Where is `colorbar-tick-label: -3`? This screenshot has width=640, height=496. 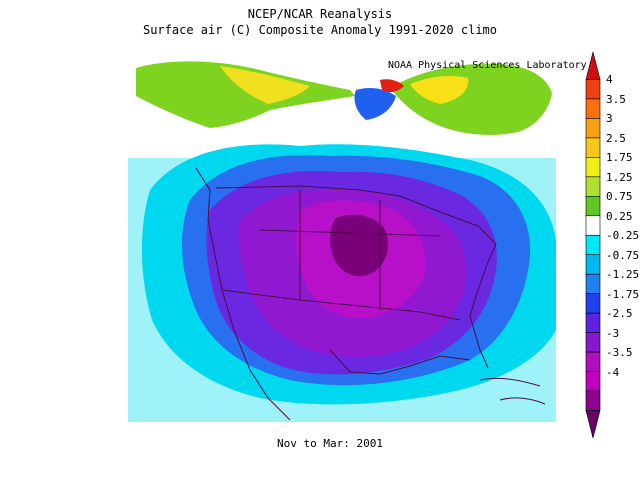
colorbar-tick-label: -3 is located at coordinates (613, 333).